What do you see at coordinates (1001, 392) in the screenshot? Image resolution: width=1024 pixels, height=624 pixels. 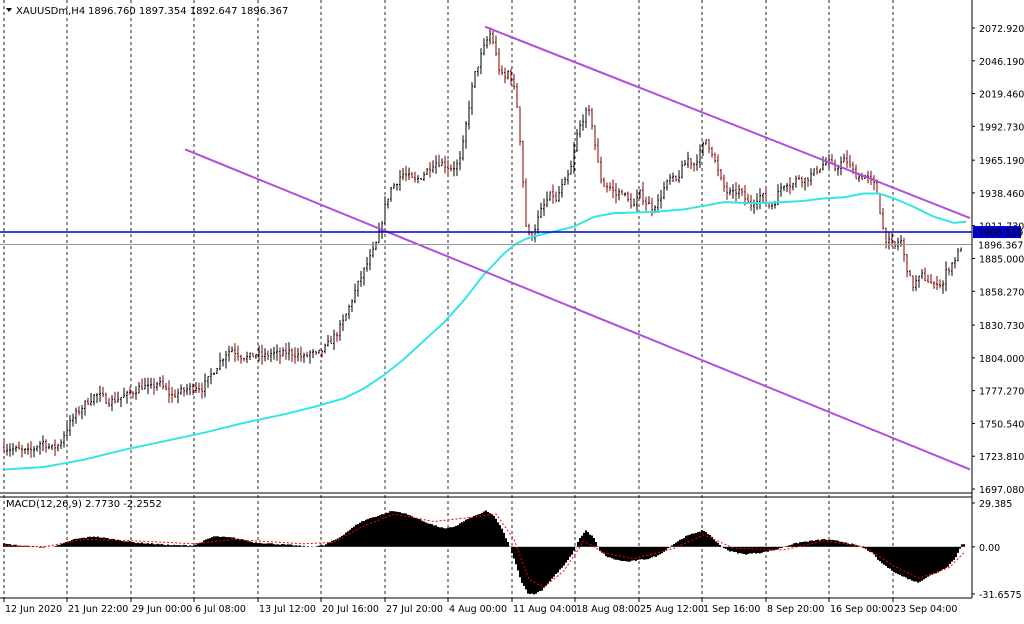 I see `price-tick-label: 1777.270` at bounding box center [1001, 392].